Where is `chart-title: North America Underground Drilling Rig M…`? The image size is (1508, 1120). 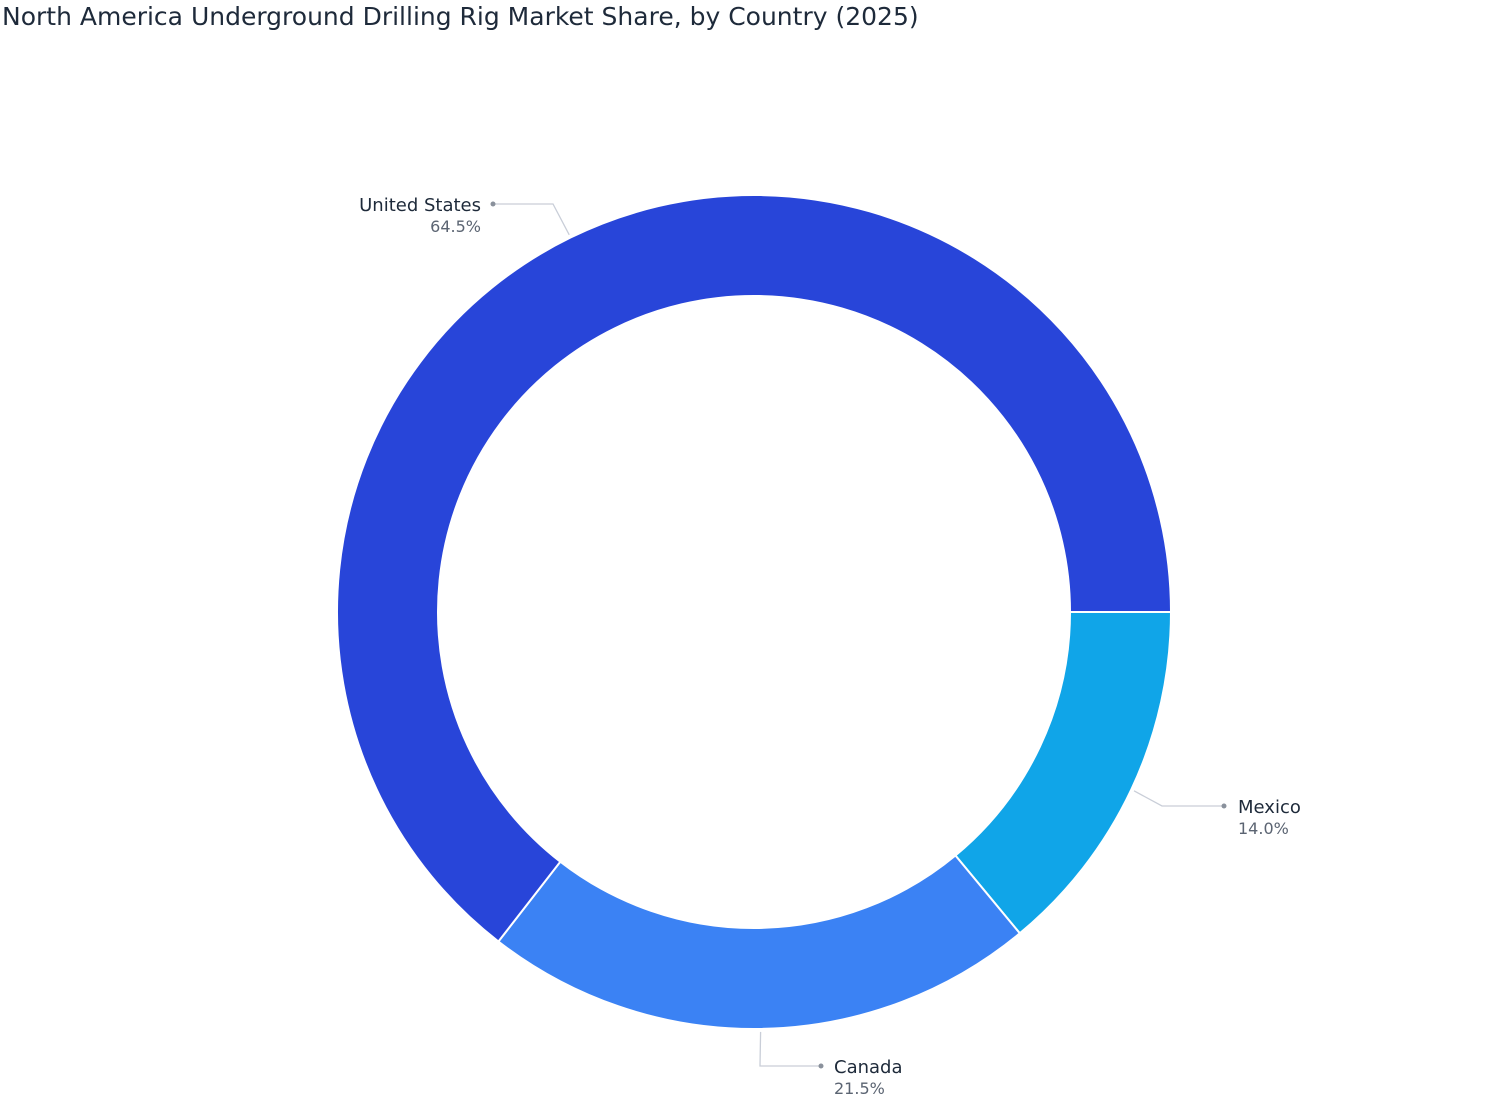
chart-title: North America Underground Drilling Rig M… is located at coordinates (460, 16).